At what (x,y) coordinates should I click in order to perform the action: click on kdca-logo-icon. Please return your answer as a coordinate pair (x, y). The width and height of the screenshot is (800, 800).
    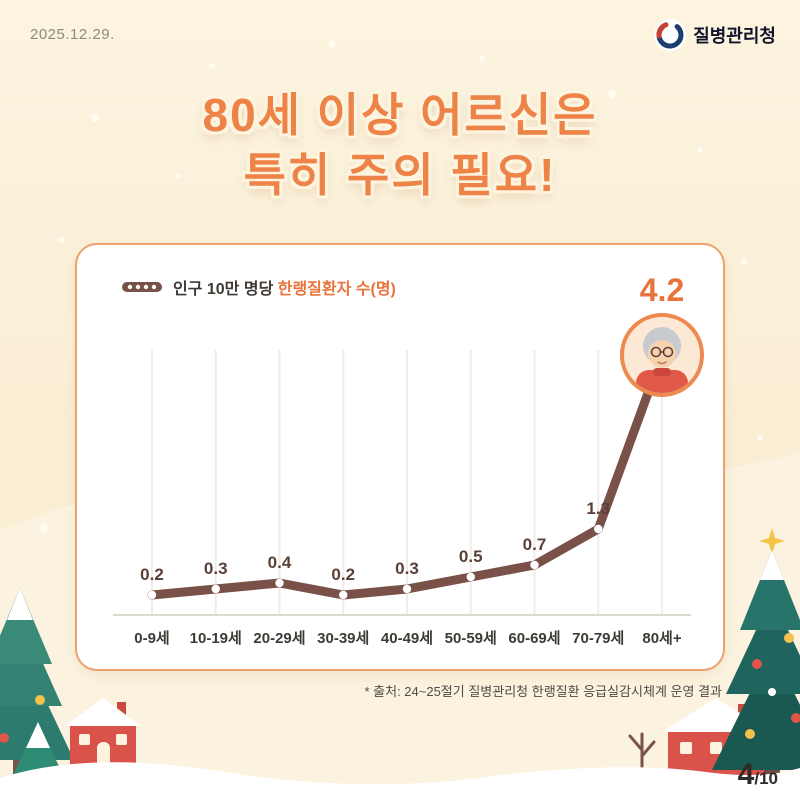
    Looking at the image, I should click on (670, 35).